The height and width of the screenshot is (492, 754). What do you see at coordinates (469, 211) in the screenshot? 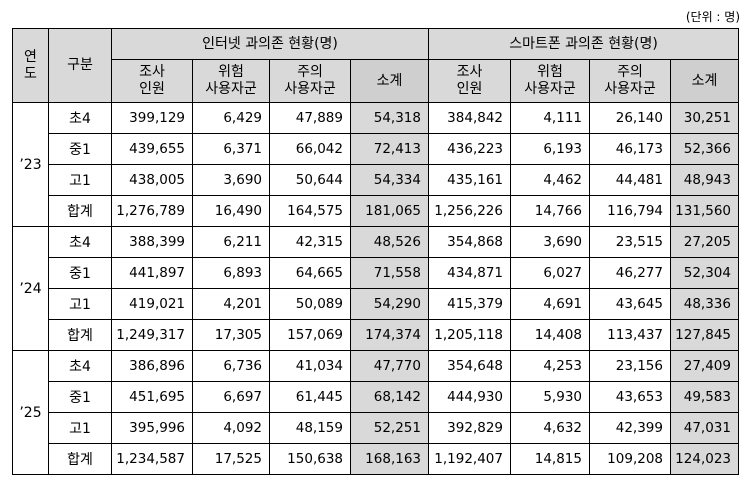
I see `value-cell: 1,256,226` at bounding box center [469, 211].